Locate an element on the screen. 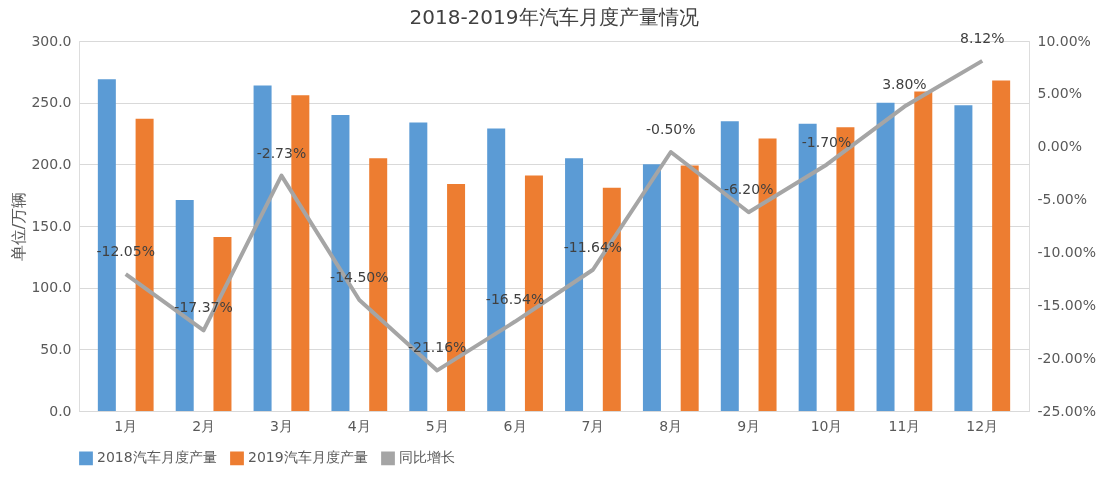 The height and width of the screenshot is (478, 1106). legend-label: 2018汽车月度产量 is located at coordinates (157, 457).